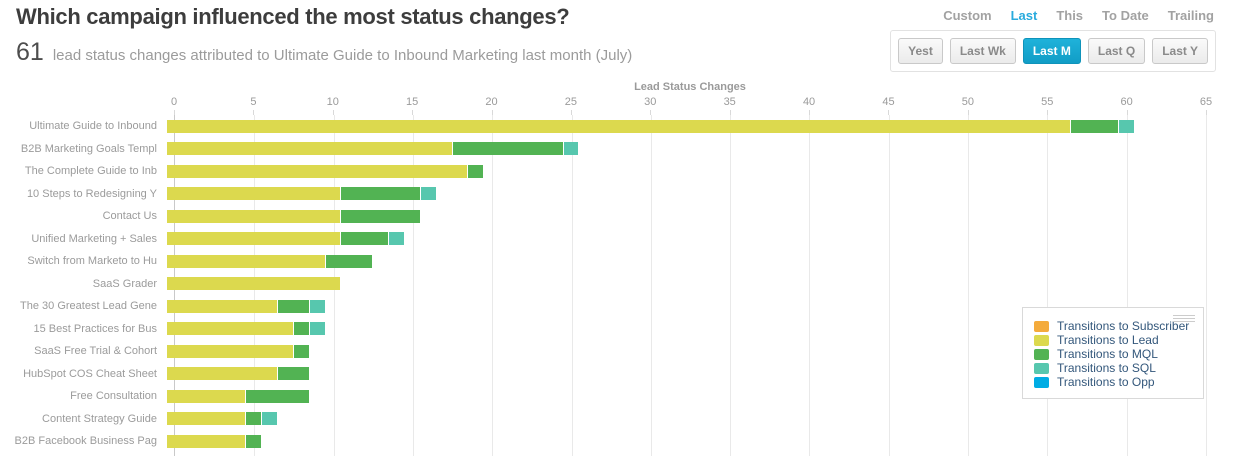  What do you see at coordinates (967, 102) in the screenshot?
I see `x-tick-label: 50` at bounding box center [967, 102].